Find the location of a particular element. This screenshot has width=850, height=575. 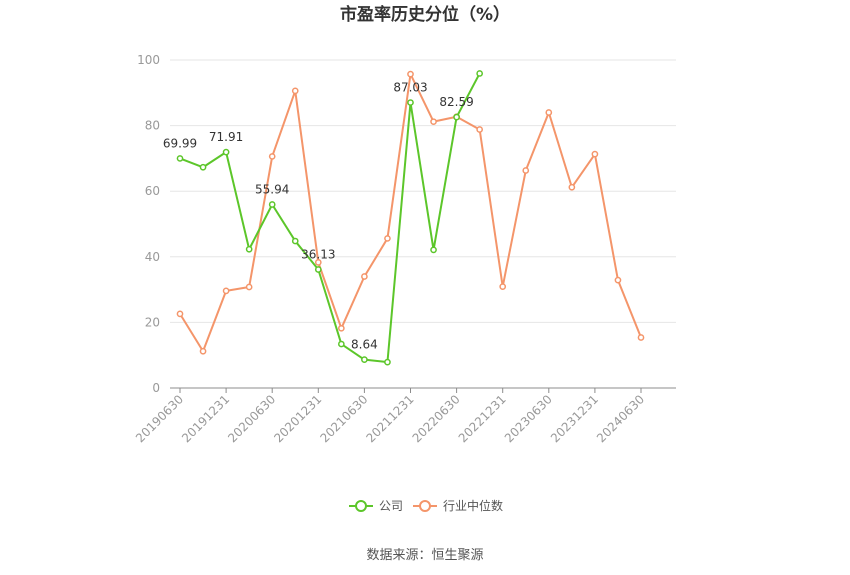

x-tick-label: 20200630 is located at coordinates (251, 418).